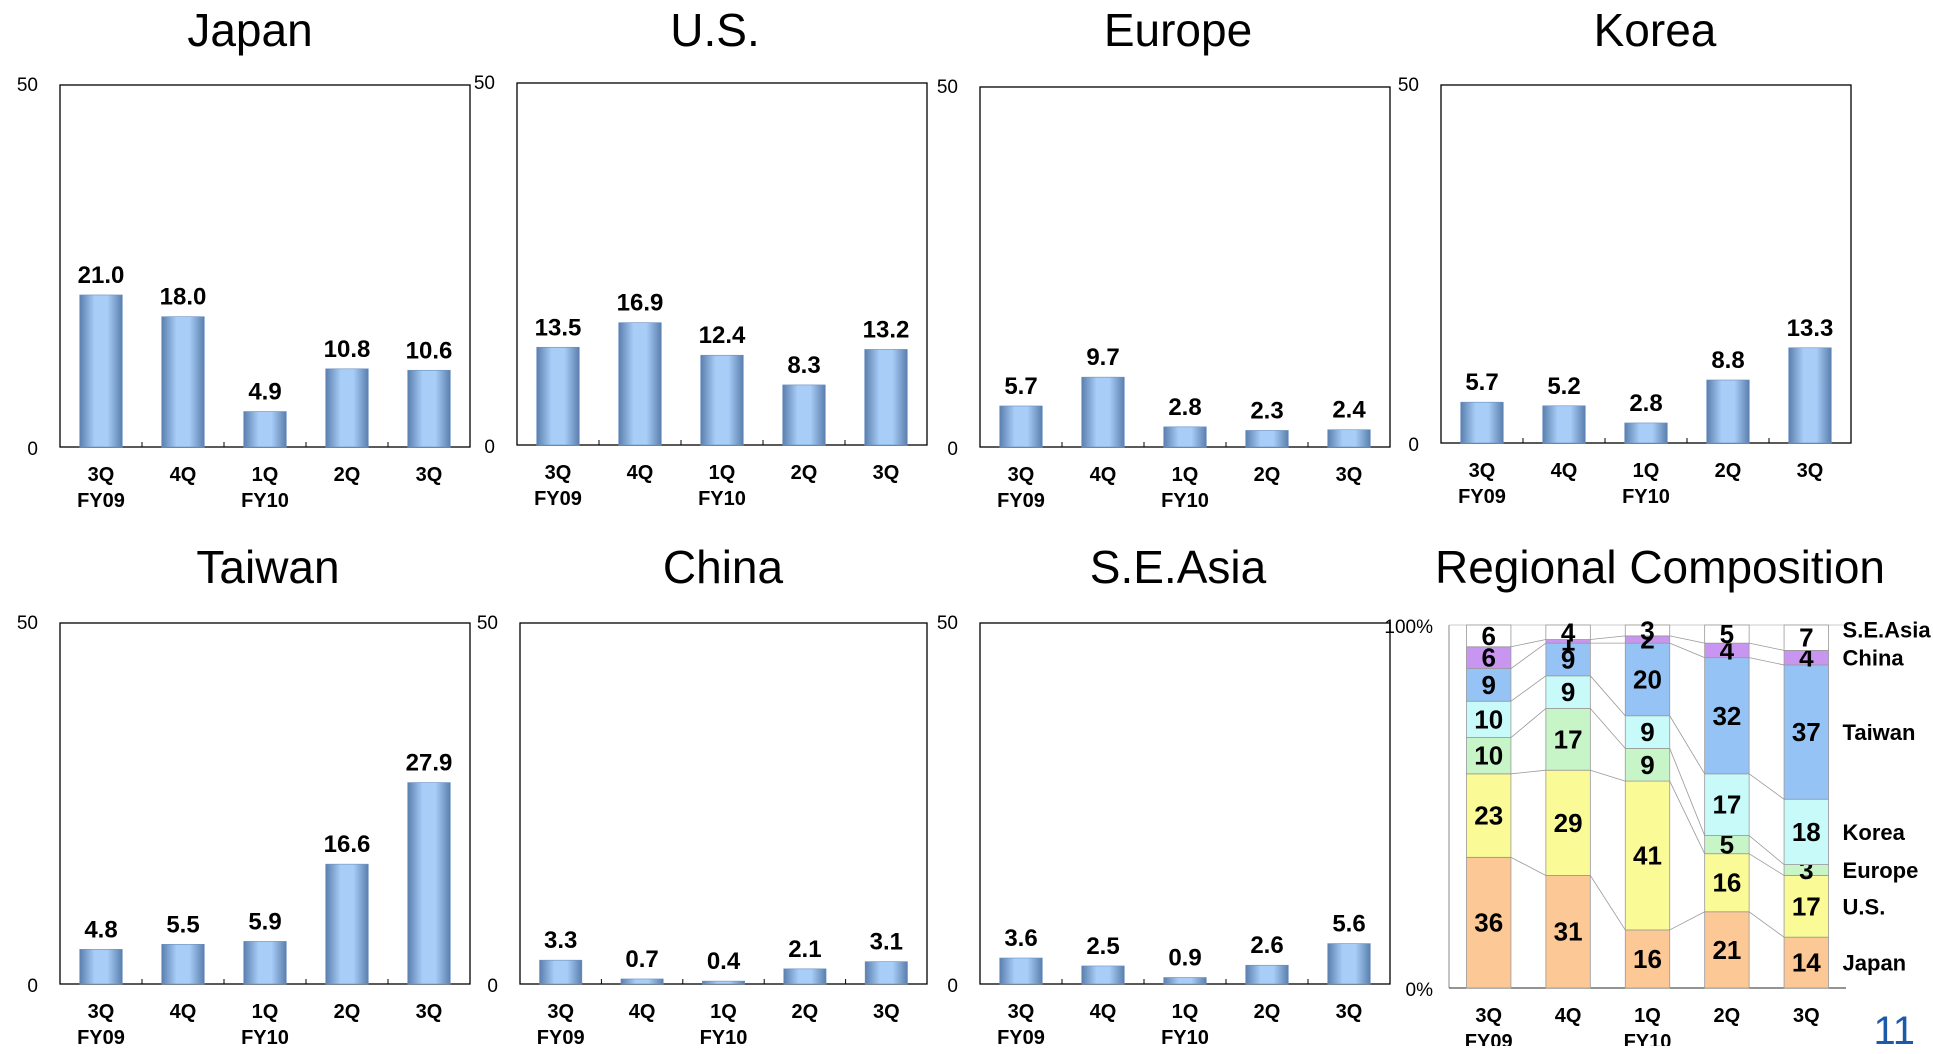  What do you see at coordinates (1266, 410) in the screenshot?
I see `value-label: 2.3` at bounding box center [1266, 410].